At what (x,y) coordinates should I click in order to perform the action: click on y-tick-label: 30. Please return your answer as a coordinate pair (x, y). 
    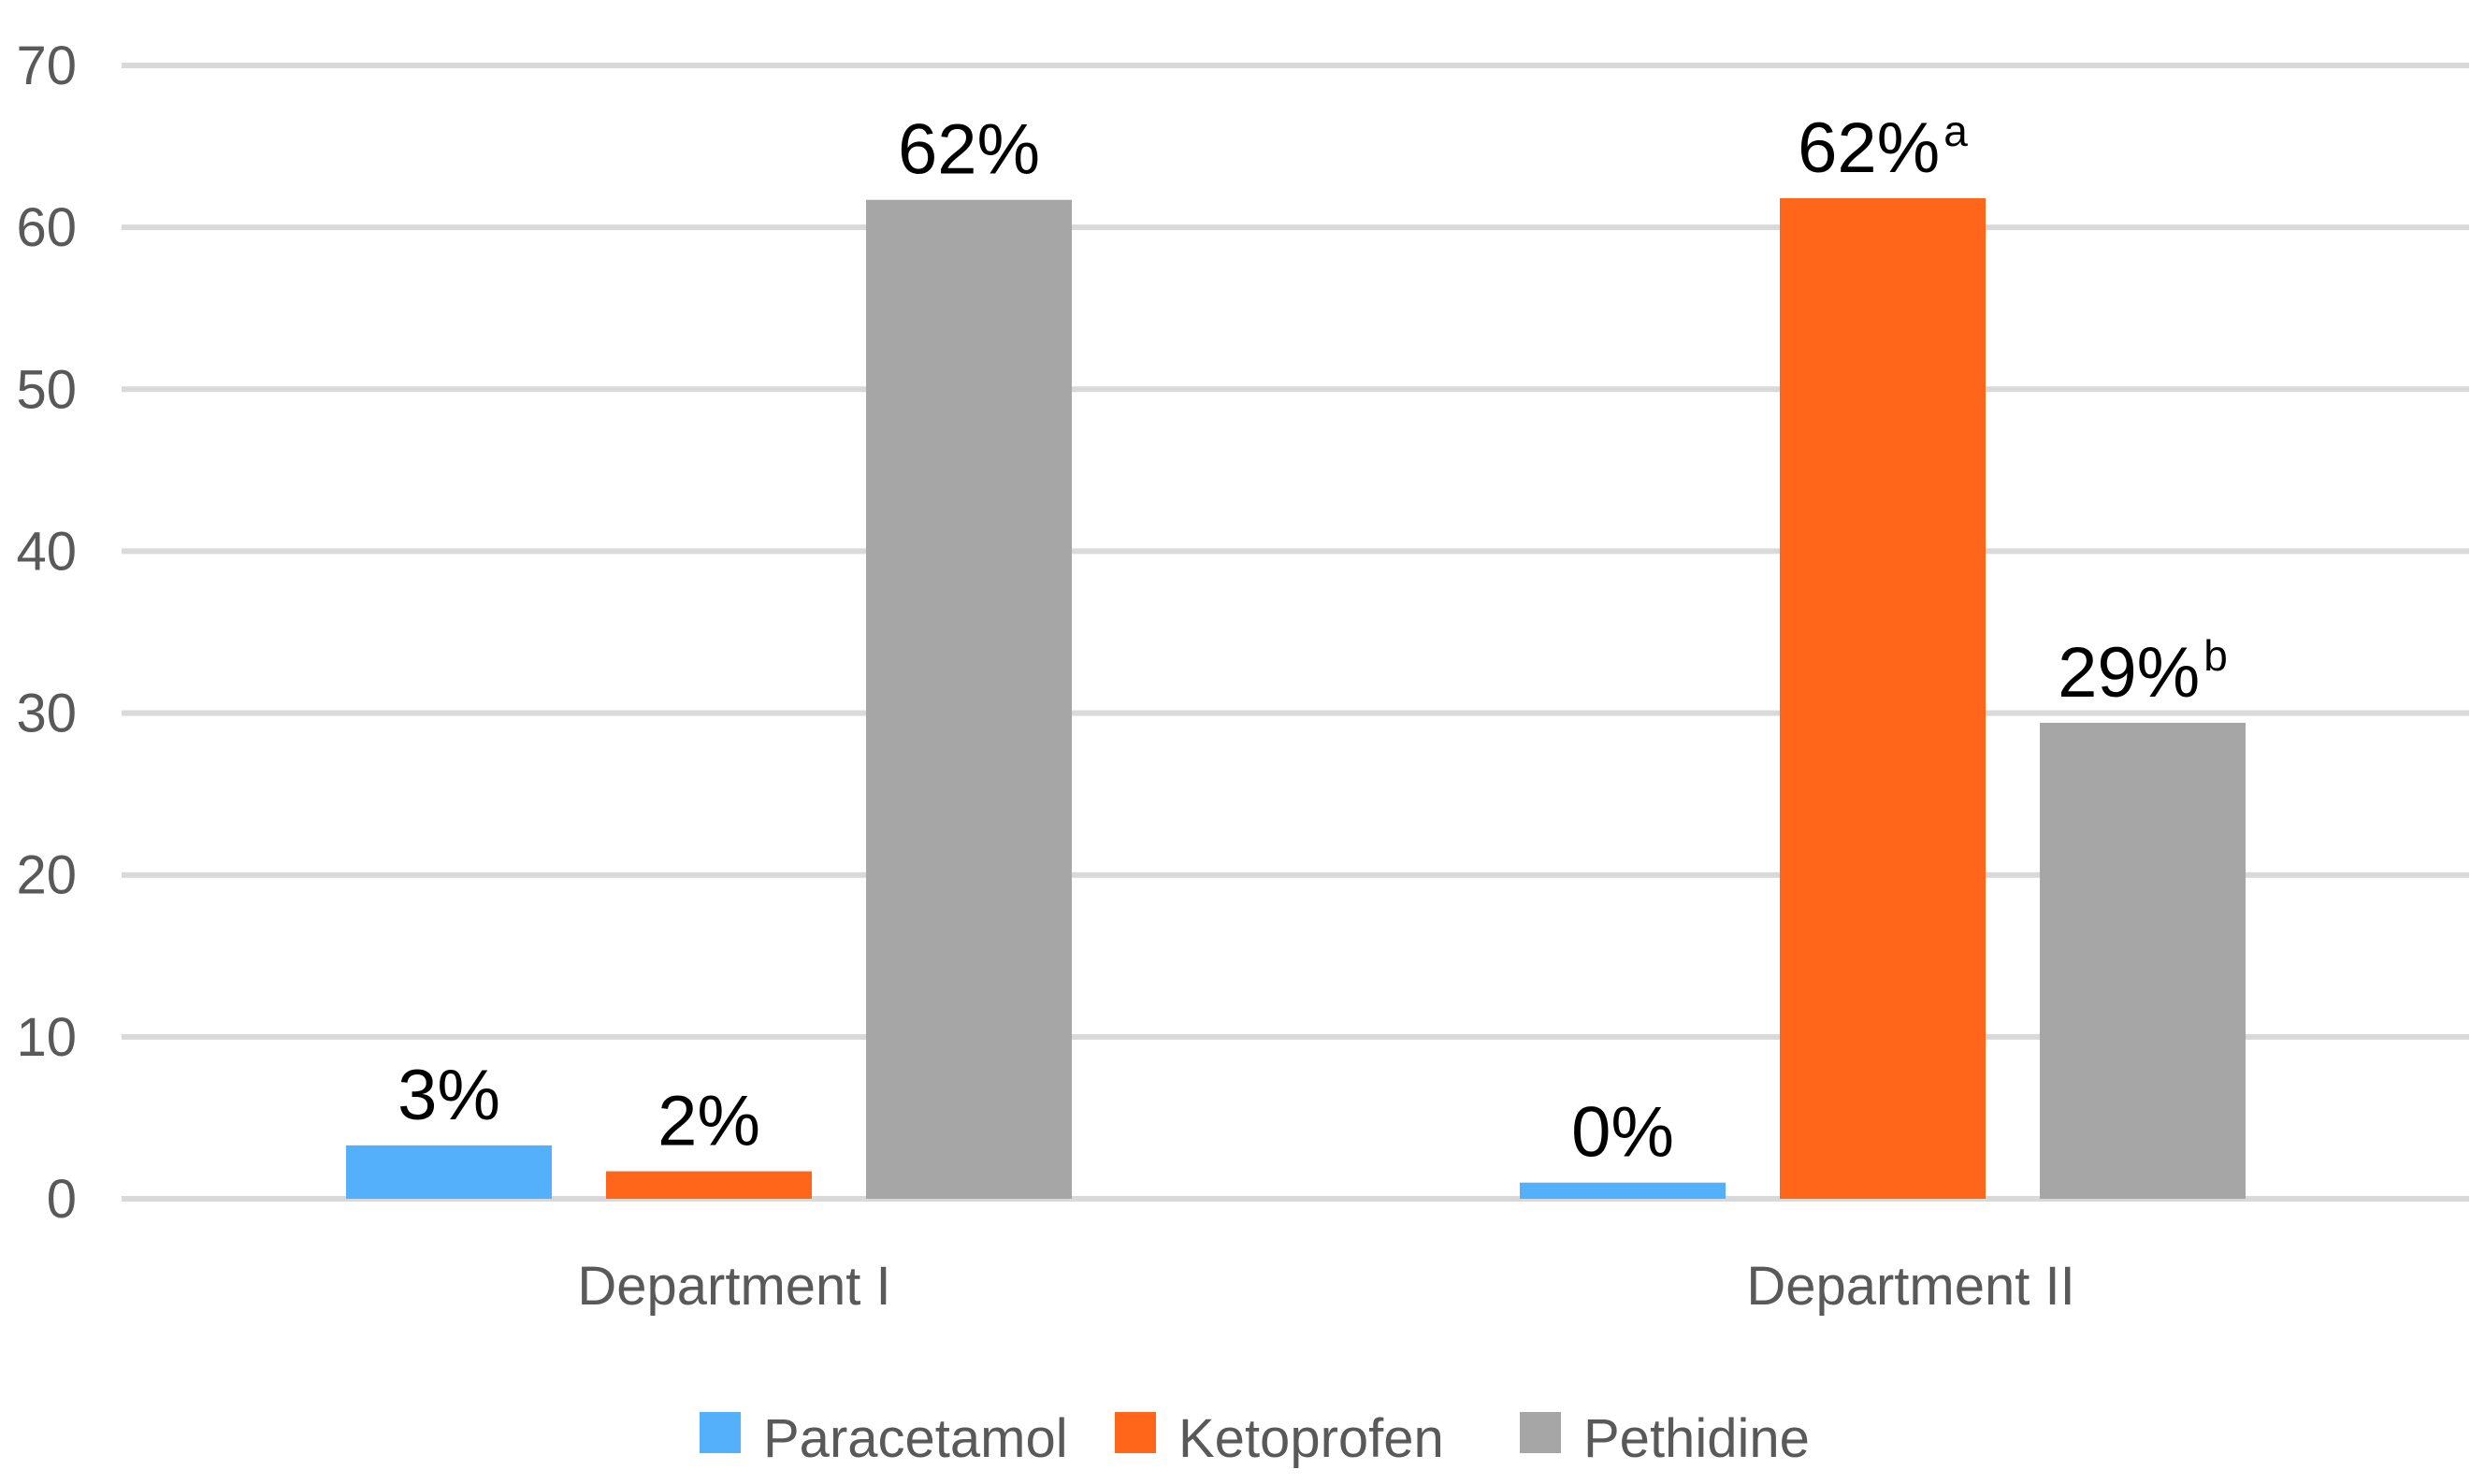
    Looking at the image, I should click on (46, 714).